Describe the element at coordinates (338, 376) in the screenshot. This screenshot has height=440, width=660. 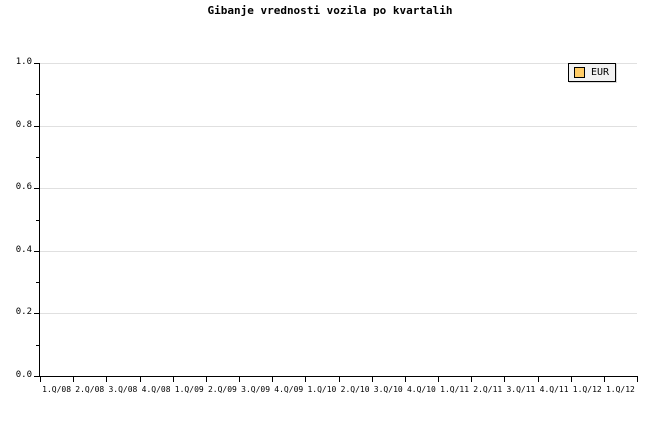
I see `x-axis-spine` at that location.